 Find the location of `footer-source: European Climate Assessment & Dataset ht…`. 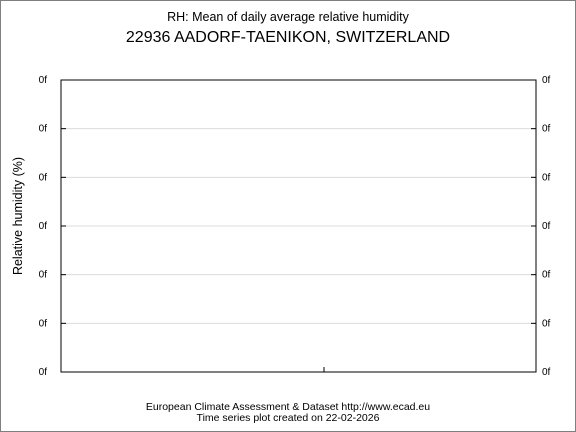

footer-source: European Climate Assessment & Dataset ht… is located at coordinates (288, 407).